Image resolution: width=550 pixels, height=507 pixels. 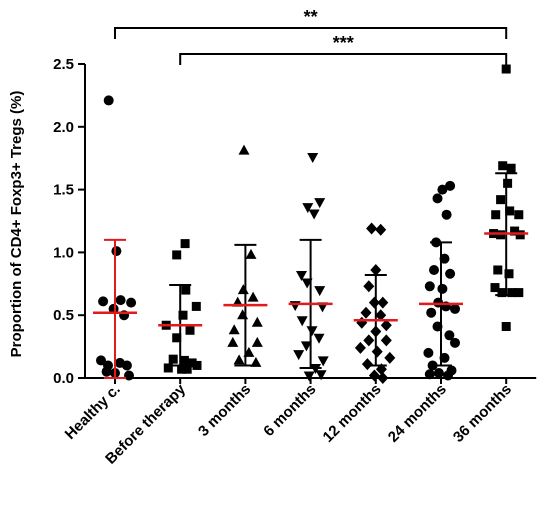 I want to click on y-tick-label: 2.0, so click(x=63, y=127).